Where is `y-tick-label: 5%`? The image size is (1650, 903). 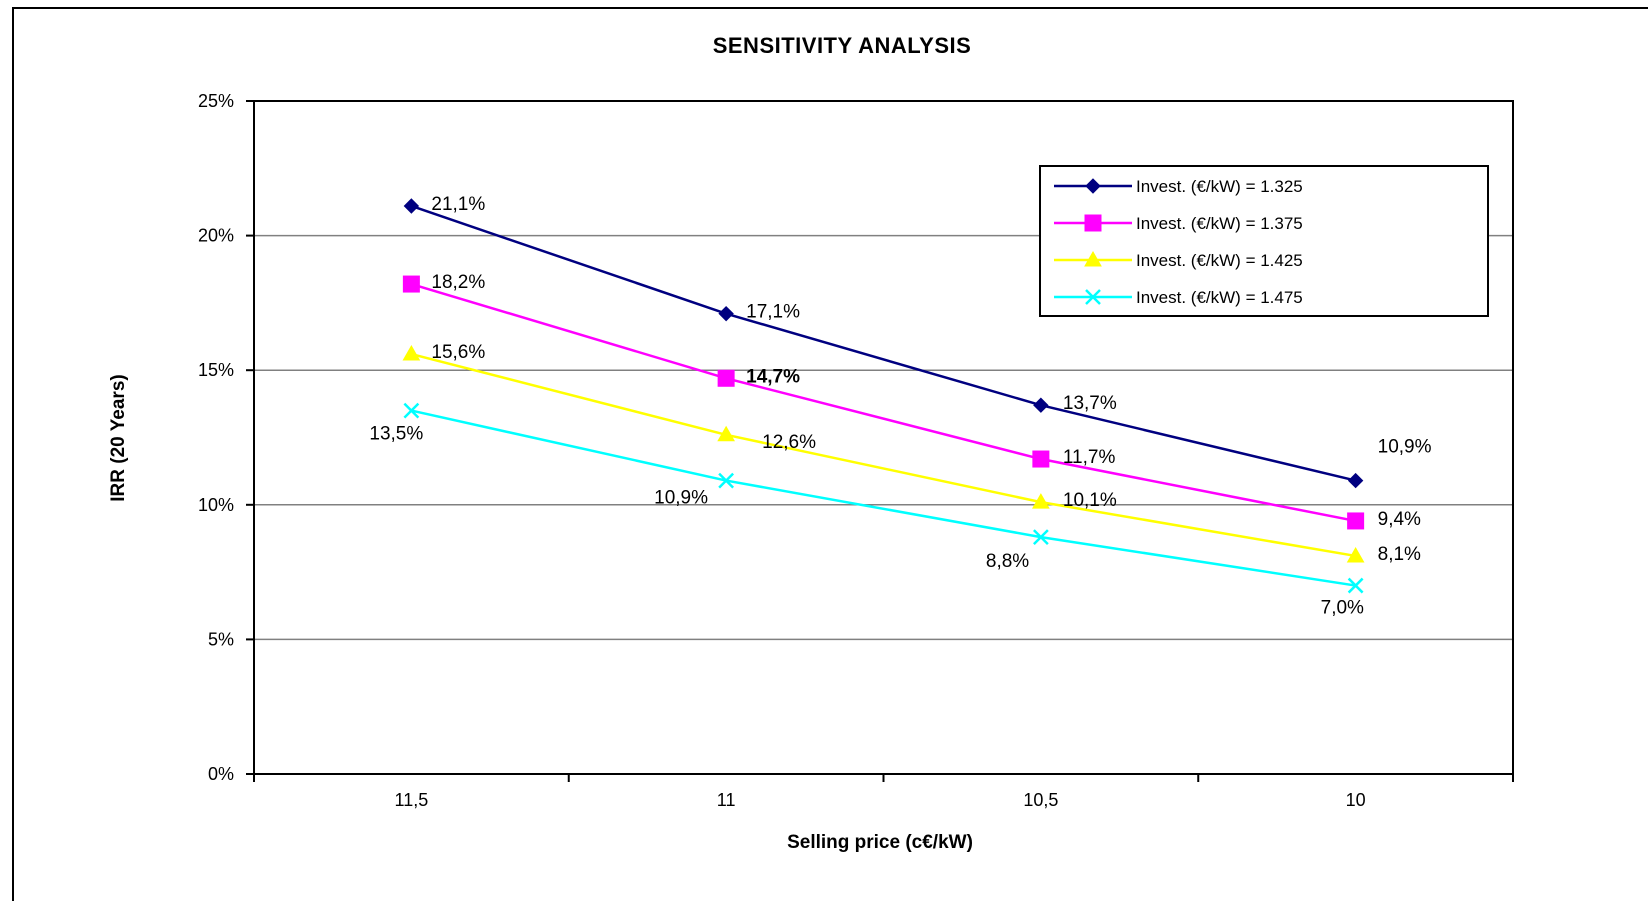
y-tick-label: 5% is located at coordinates (221, 639).